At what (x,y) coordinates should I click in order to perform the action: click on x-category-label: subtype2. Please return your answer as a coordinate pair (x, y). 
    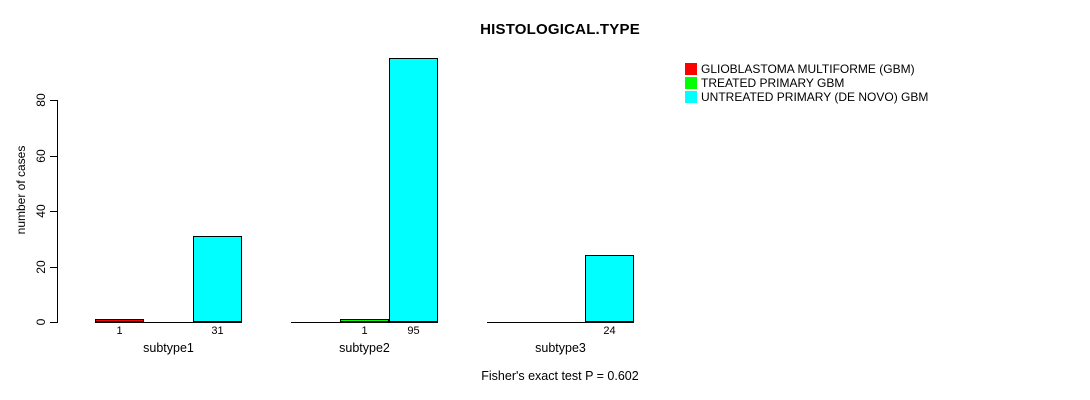
    Looking at the image, I should click on (364, 348).